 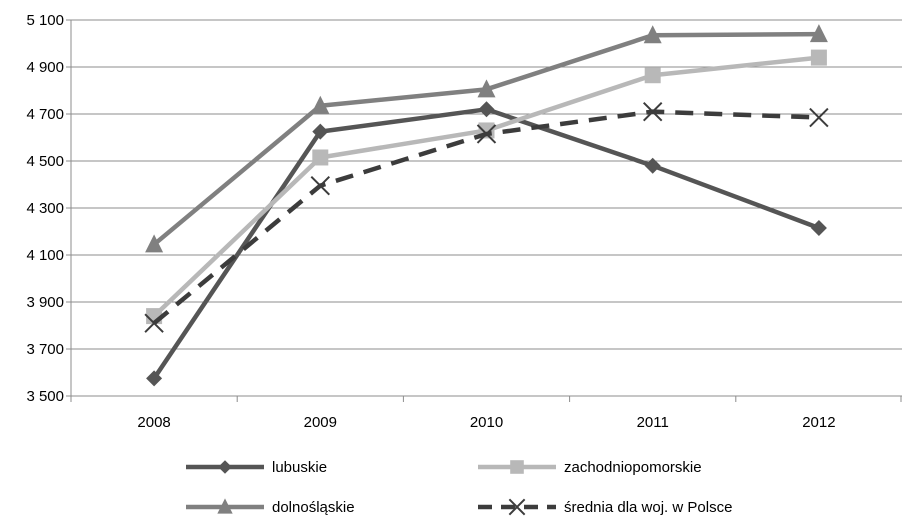 I want to click on x-axis-tick-labels: 2008 2009 2010 2011 2012, so click(x=486, y=422).